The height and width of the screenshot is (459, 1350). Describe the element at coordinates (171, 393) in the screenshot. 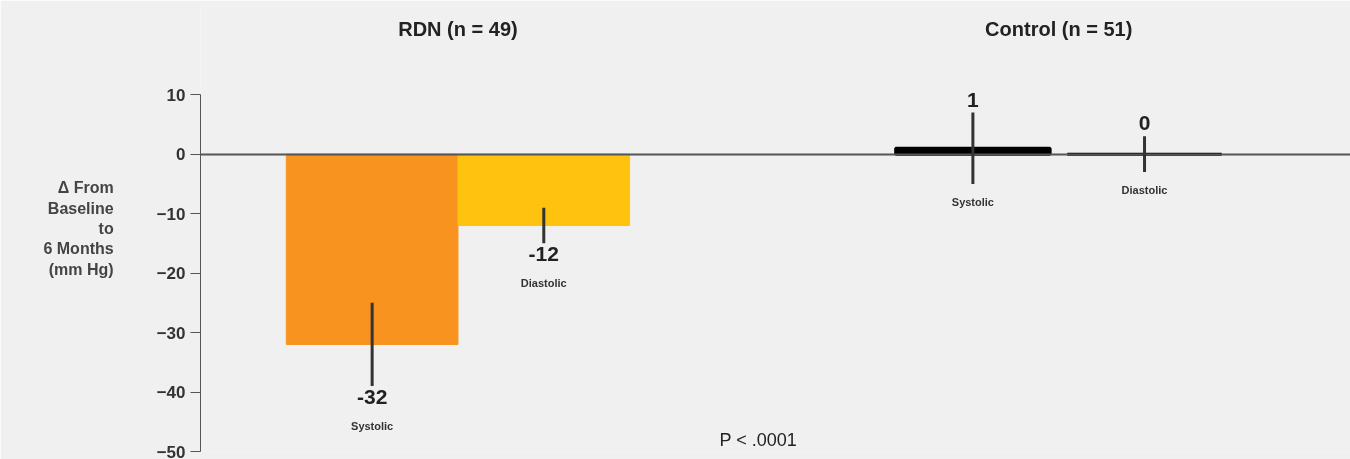

I see `y-tick-label: −40` at that location.